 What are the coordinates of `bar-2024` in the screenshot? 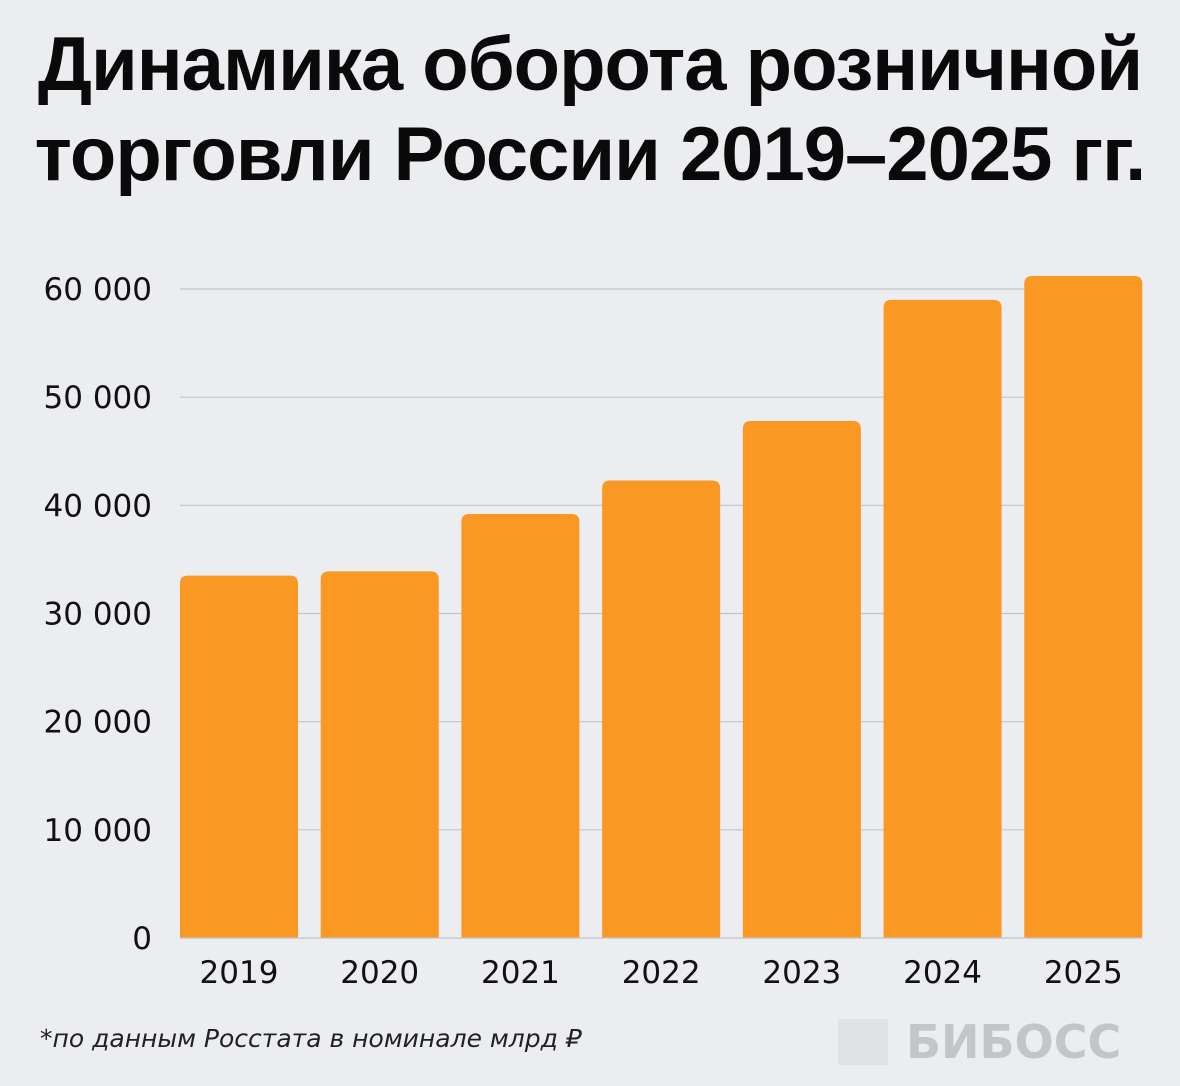 It's located at (942, 619).